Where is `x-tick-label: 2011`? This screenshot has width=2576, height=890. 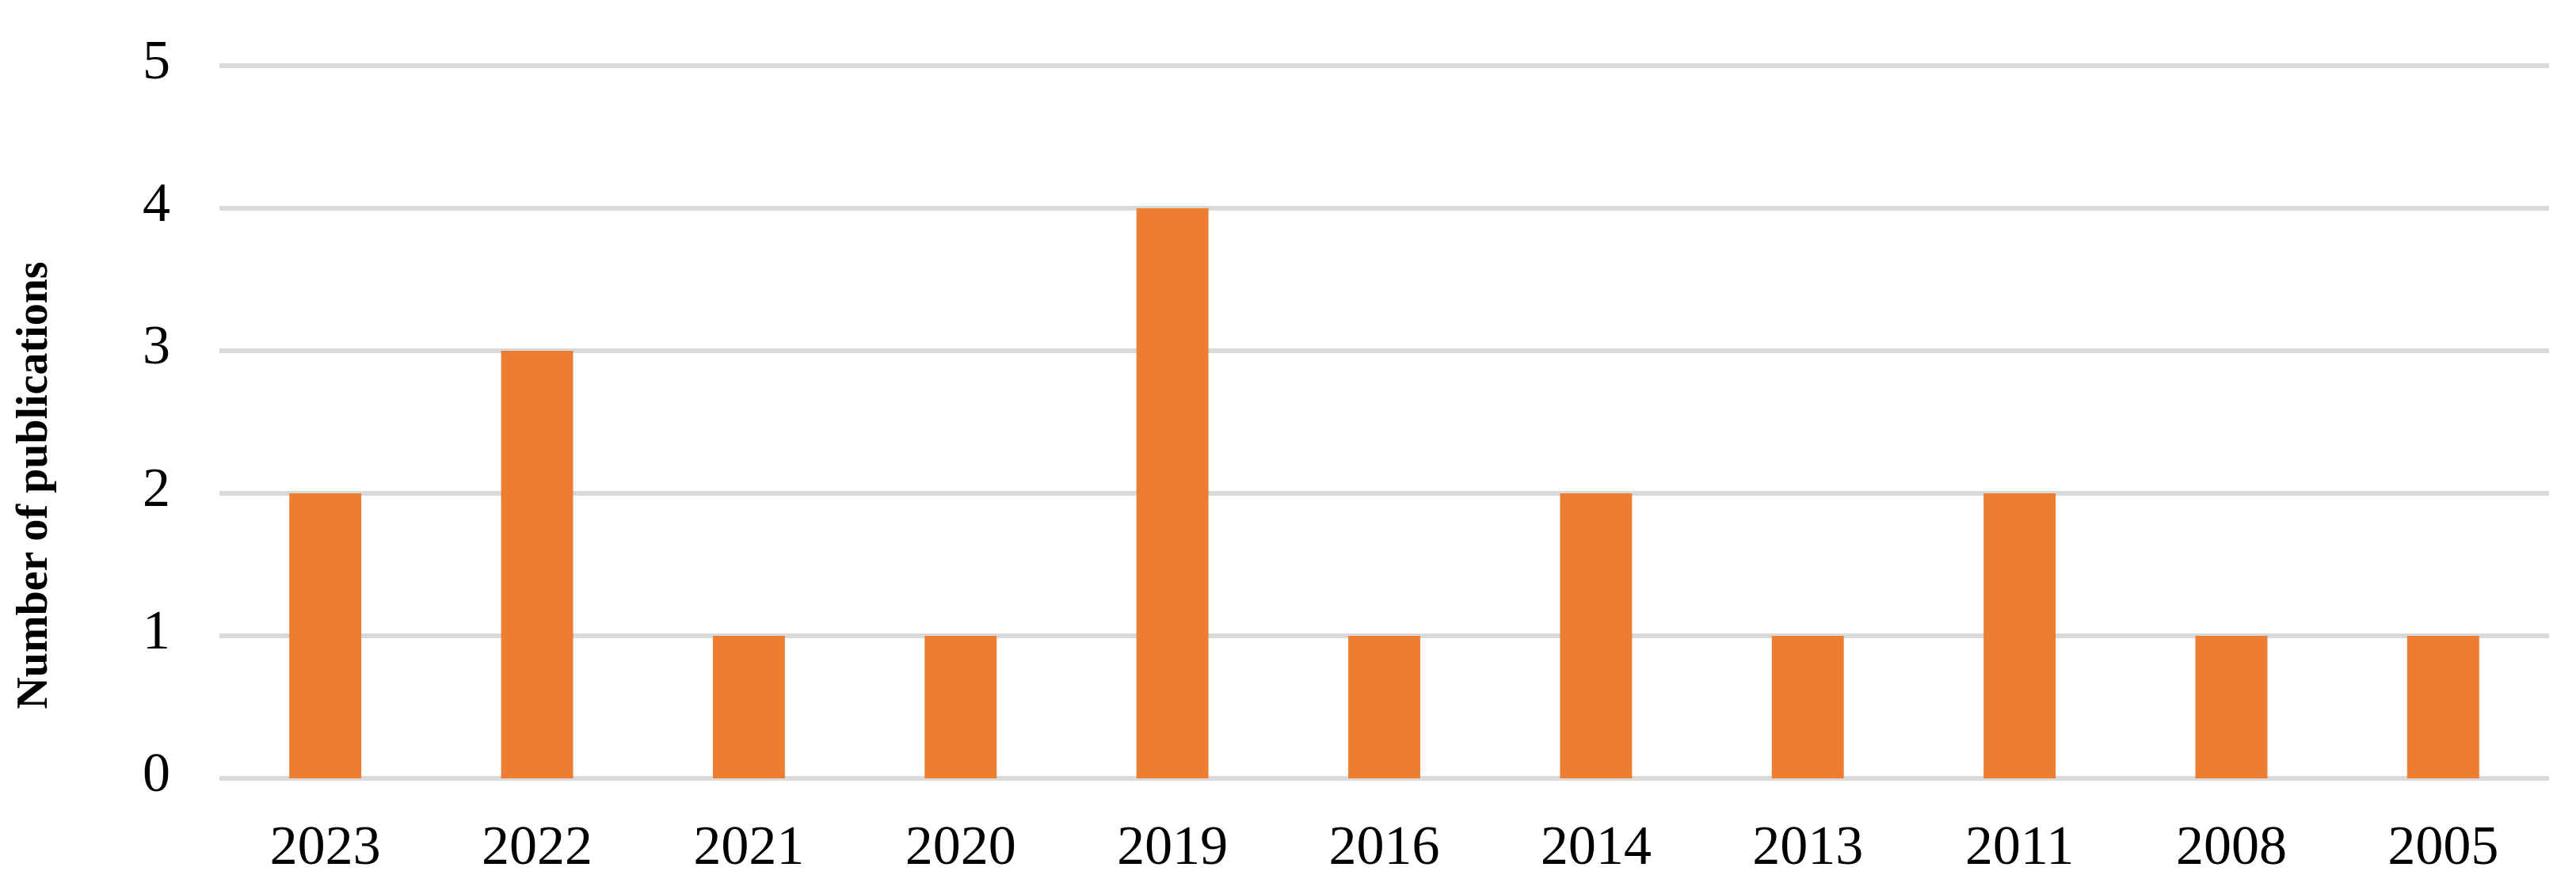 x-tick-label: 2011 is located at coordinates (2019, 846).